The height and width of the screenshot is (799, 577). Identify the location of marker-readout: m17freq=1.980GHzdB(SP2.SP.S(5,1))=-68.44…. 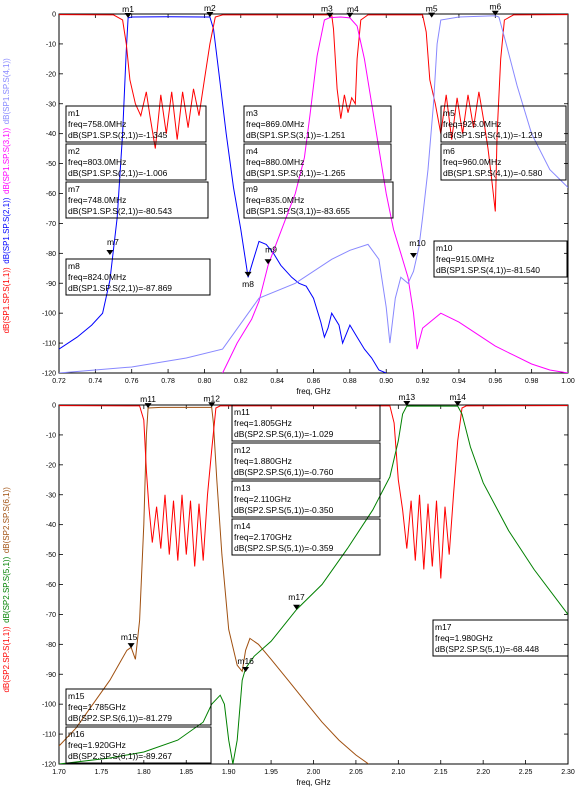
(500, 638).